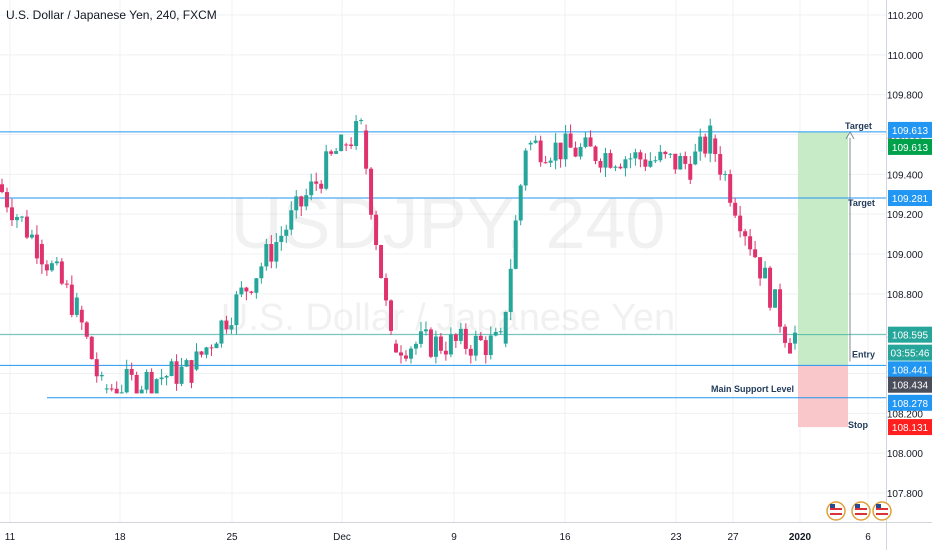  What do you see at coordinates (10, 537) in the screenshot?
I see `time-tick-label: 11` at bounding box center [10, 537].